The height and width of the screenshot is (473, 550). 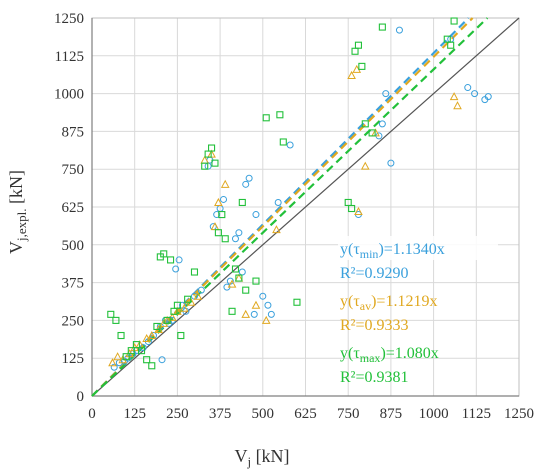 I want to click on x-tick-label: 0, so click(x=92, y=414).